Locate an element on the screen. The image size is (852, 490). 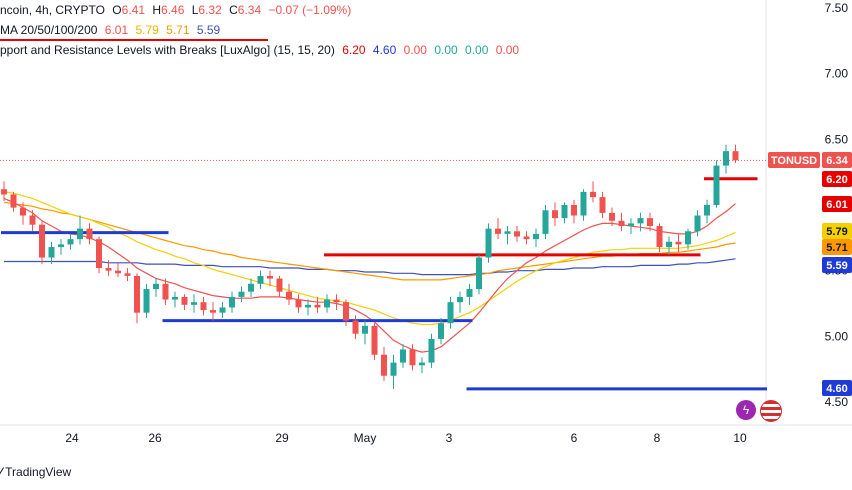
x-tick-label: 6 is located at coordinates (574, 438).